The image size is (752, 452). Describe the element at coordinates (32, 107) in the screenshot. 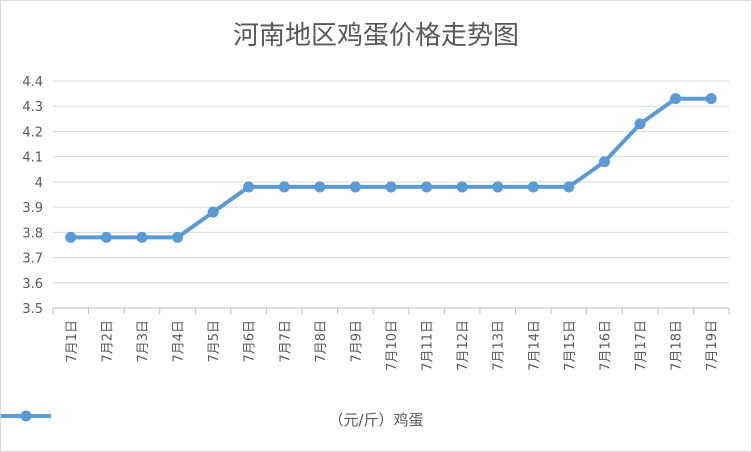

I see `y-tick-label: 4.3` at that location.